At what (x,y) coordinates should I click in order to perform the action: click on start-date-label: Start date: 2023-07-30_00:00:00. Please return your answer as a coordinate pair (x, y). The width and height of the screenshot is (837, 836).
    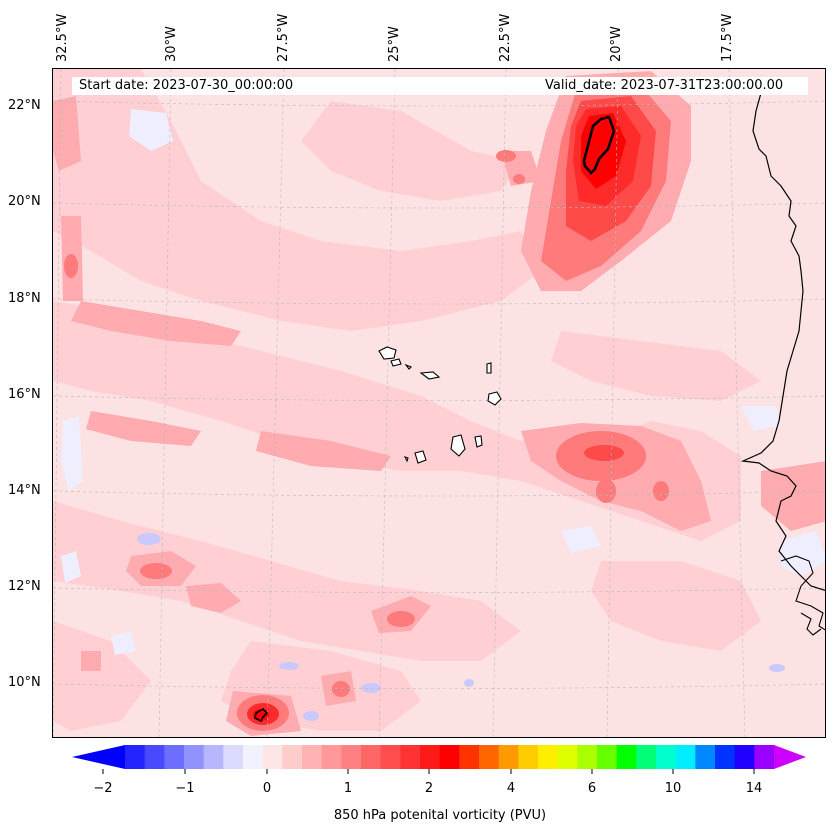
    Looking at the image, I should click on (186, 85).